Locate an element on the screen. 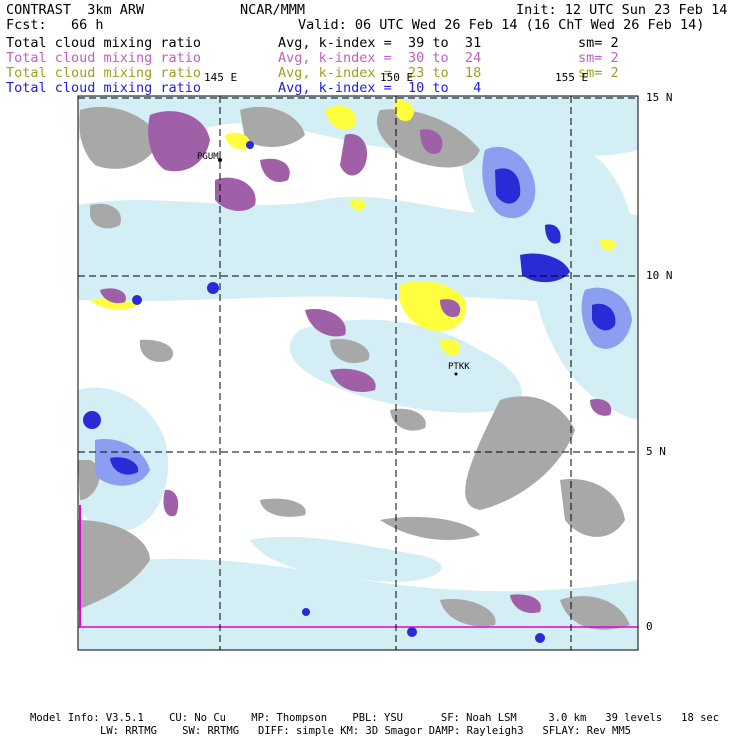 The width and height of the screenshot is (740, 740). field-name-2: Total cloud mixing ratio is located at coordinates (104, 58).